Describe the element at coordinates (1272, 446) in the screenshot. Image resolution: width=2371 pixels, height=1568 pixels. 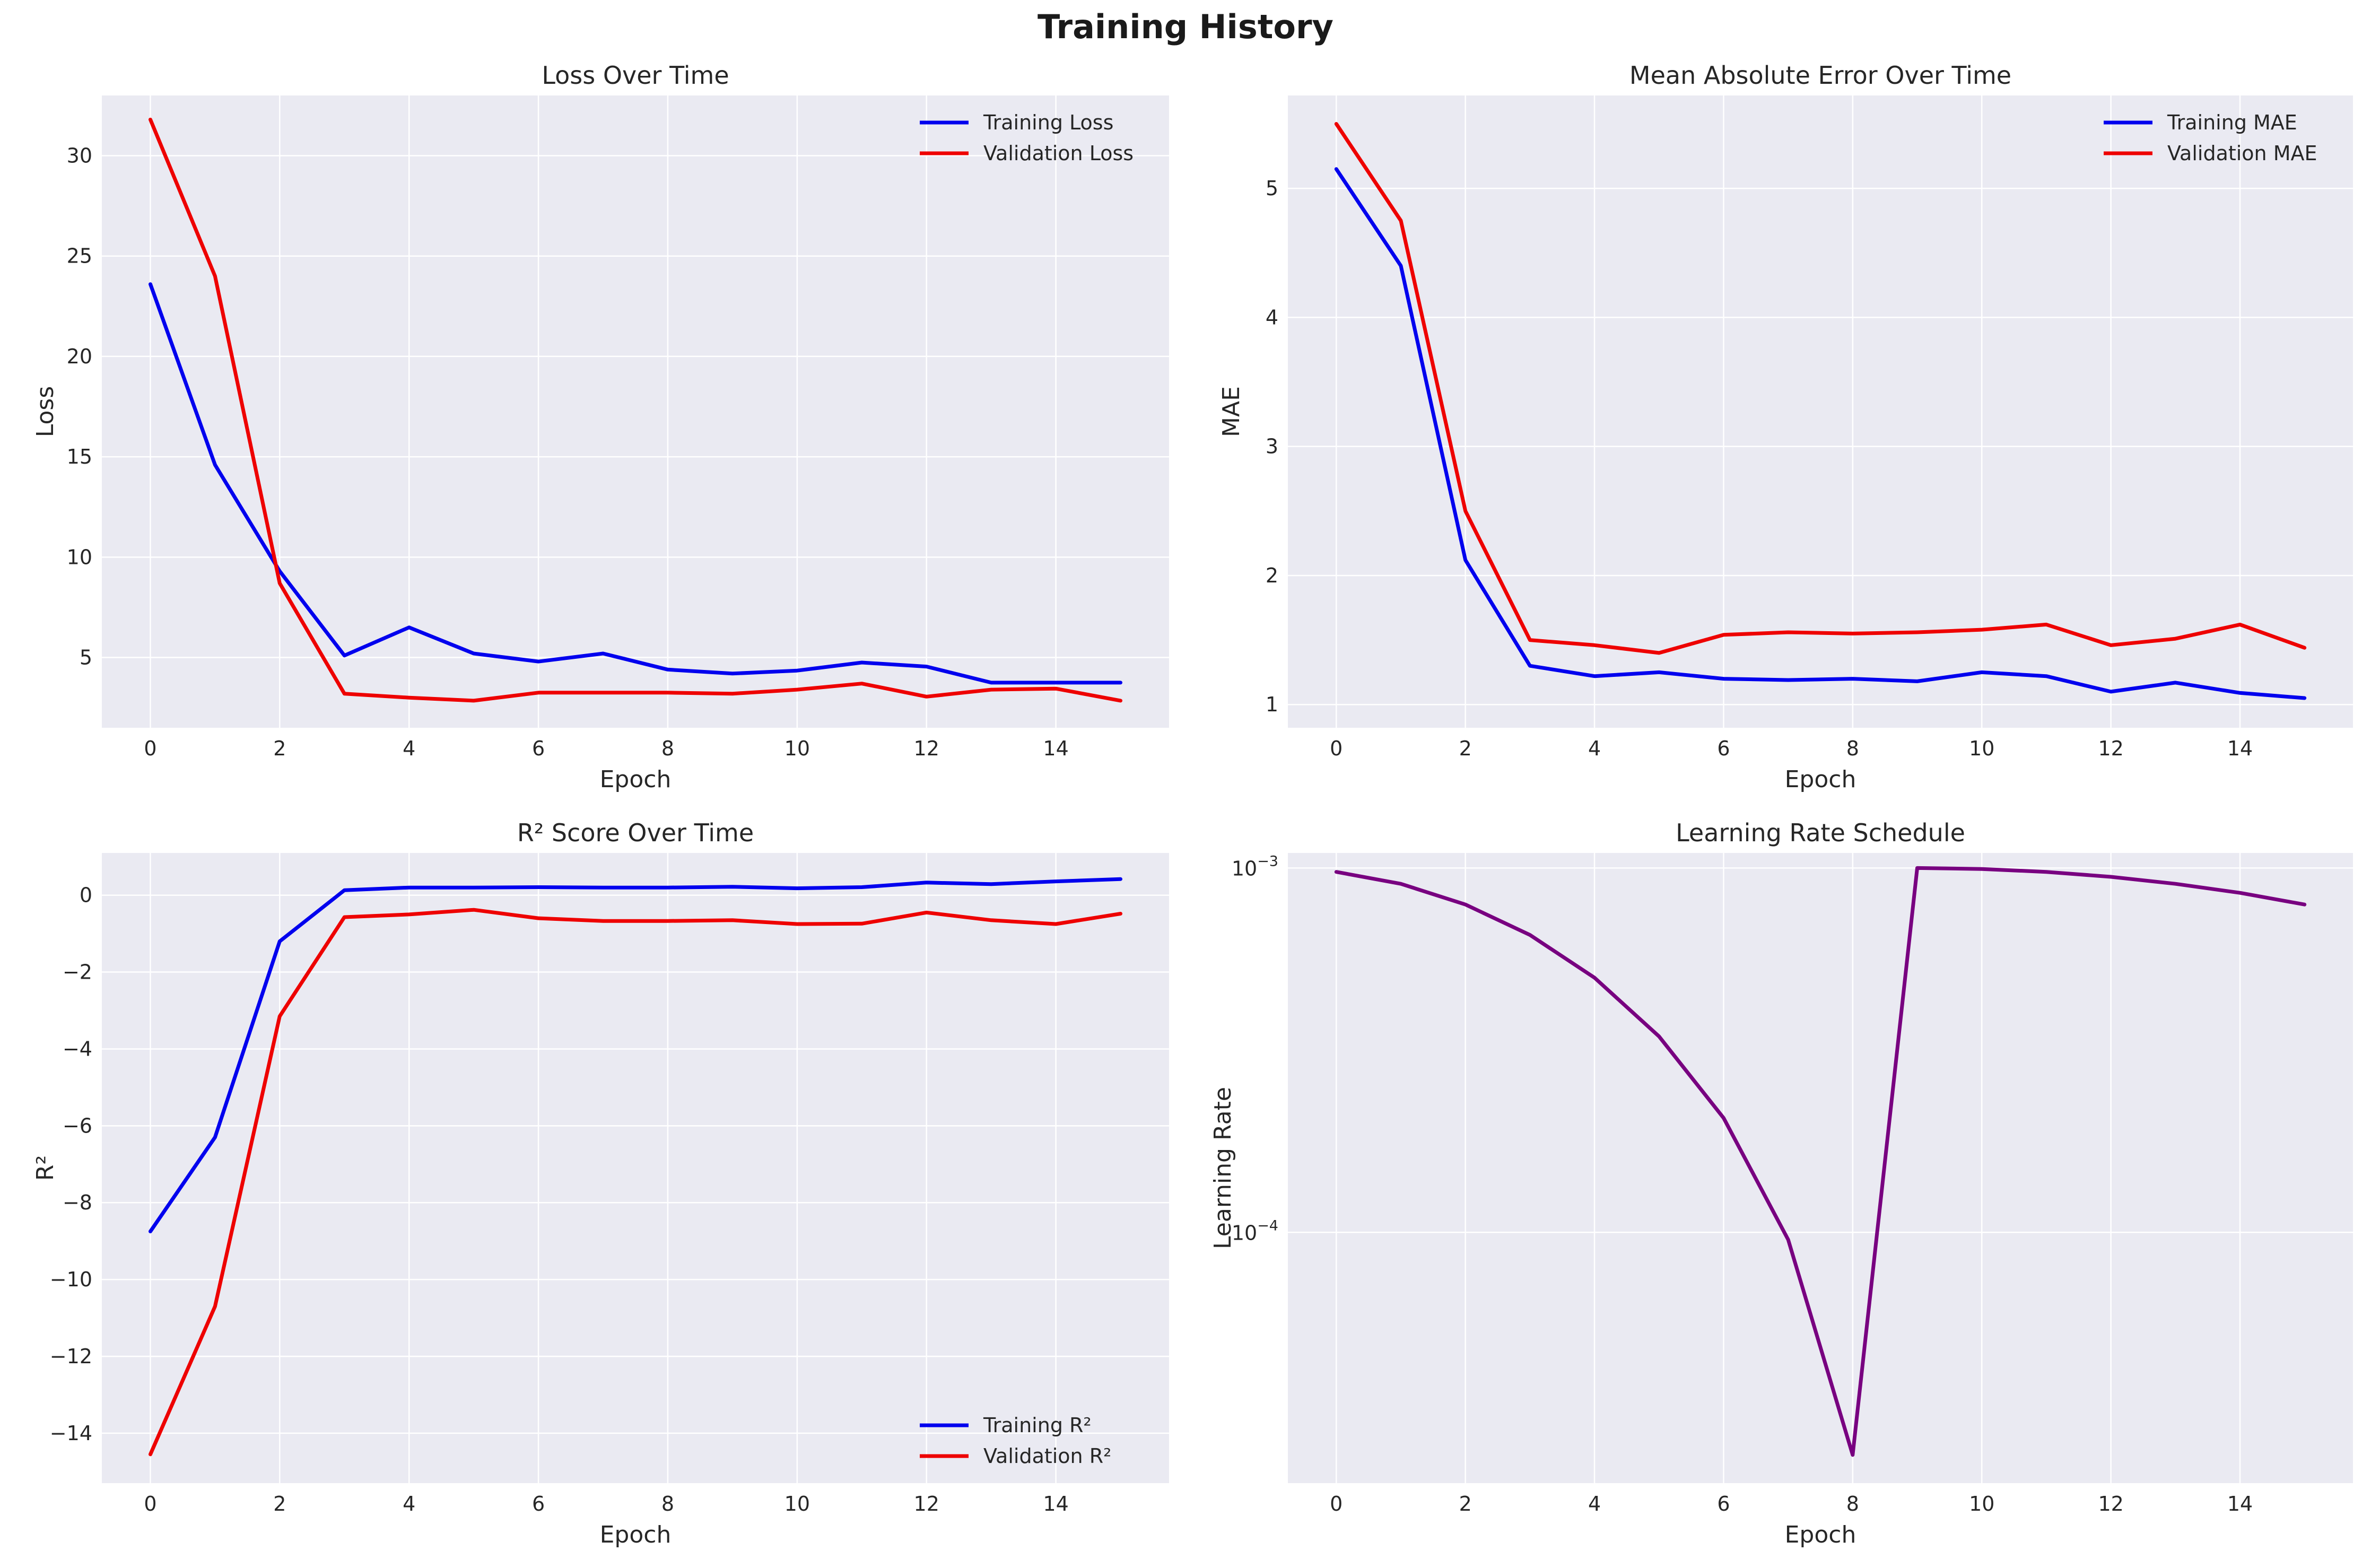
I see `y-tick-label: 3` at that location.